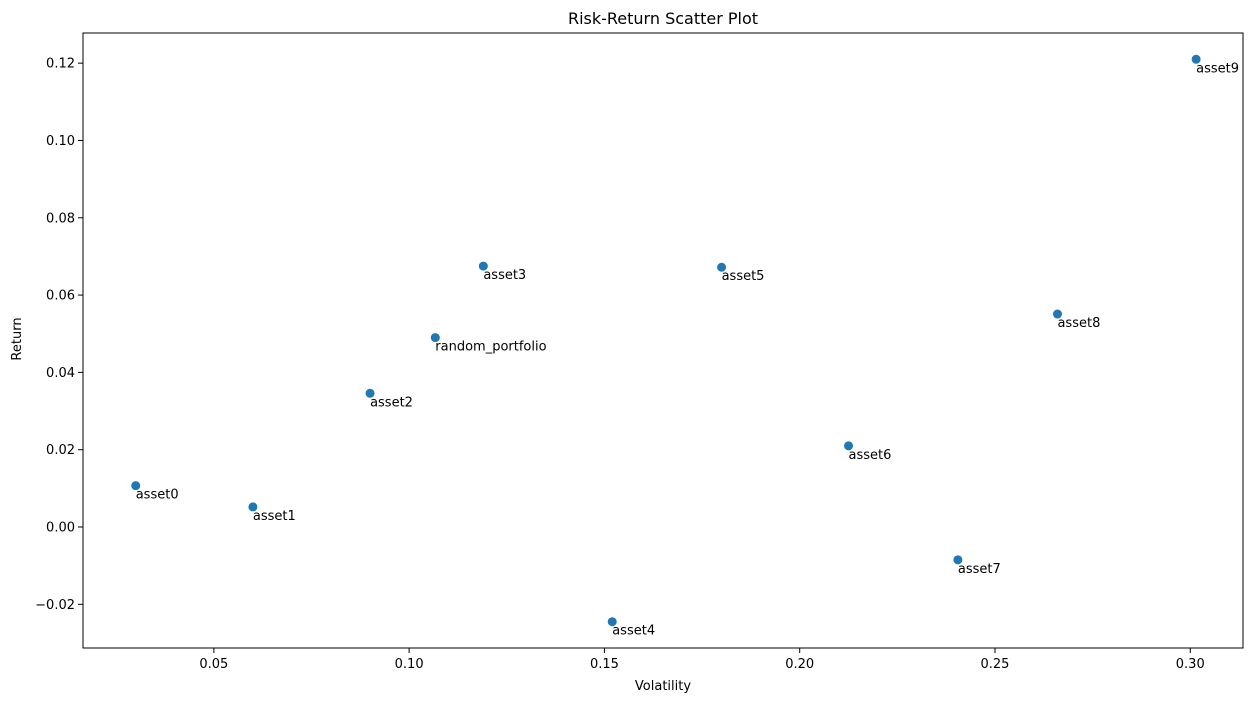  I want to click on x-tick-label: 0.15, so click(604, 664).